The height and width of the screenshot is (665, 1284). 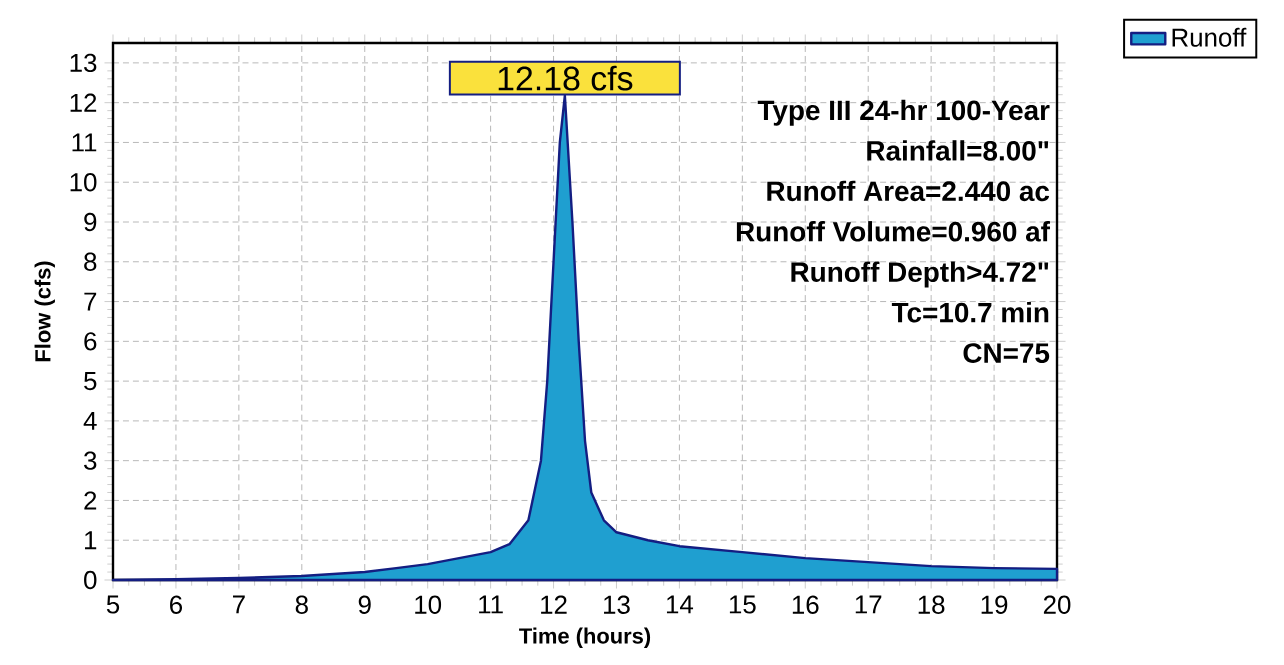 What do you see at coordinates (617, 604) in the screenshot?
I see `x-tick-label: 13` at bounding box center [617, 604].